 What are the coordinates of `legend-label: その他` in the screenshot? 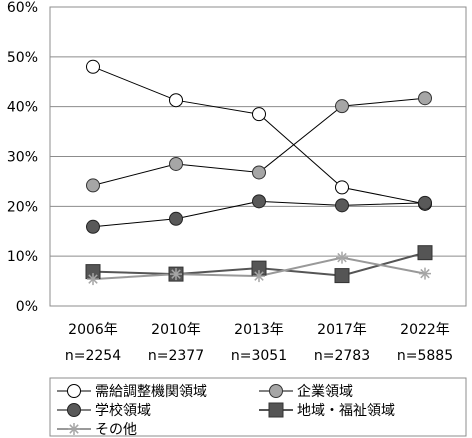 It's located at (116, 430).